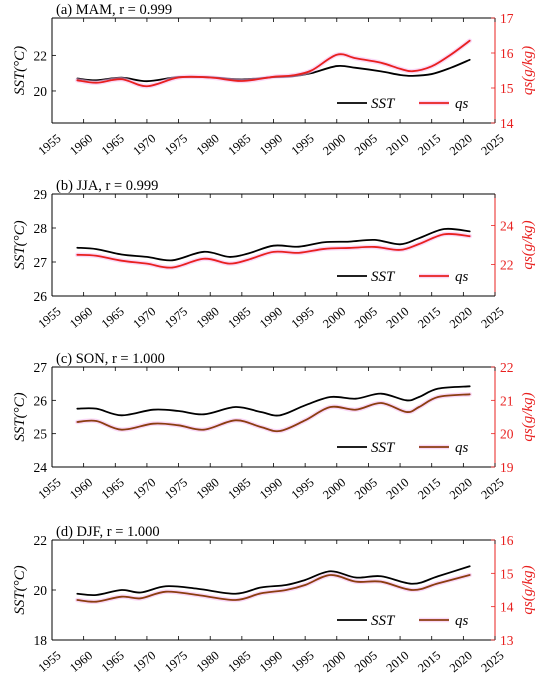  Describe the element at coordinates (41, 194) in the screenshot. I see `y-tick-label-left: 29` at that location.